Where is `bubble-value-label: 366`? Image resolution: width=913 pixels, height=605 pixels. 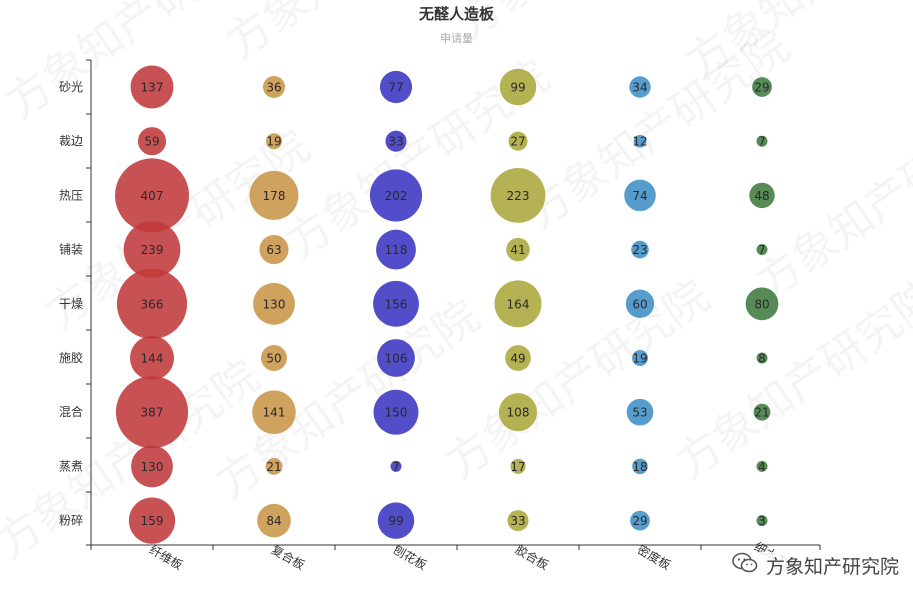 bubble-value-label: 366 is located at coordinates (152, 304).